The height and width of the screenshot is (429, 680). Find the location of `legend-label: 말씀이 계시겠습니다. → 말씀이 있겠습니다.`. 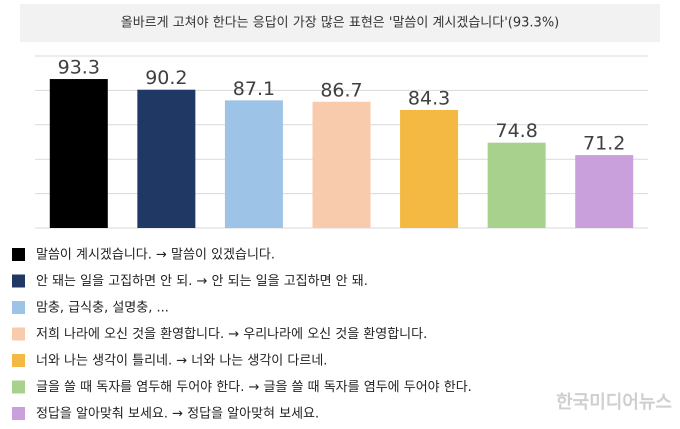

legend-label: 말씀이 계시겠습니다. → 말씀이 있겠습니다. is located at coordinates (155, 255).